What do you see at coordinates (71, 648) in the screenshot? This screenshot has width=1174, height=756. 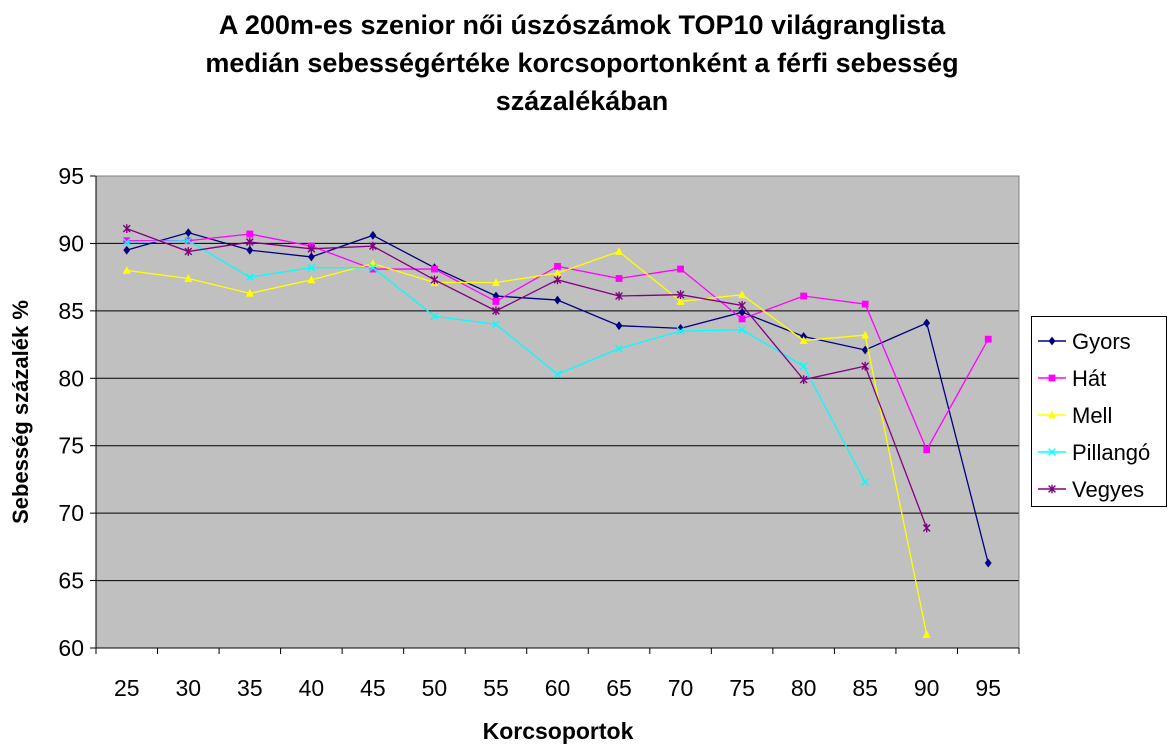 I see `y-tick-label: 60` at bounding box center [71, 648].